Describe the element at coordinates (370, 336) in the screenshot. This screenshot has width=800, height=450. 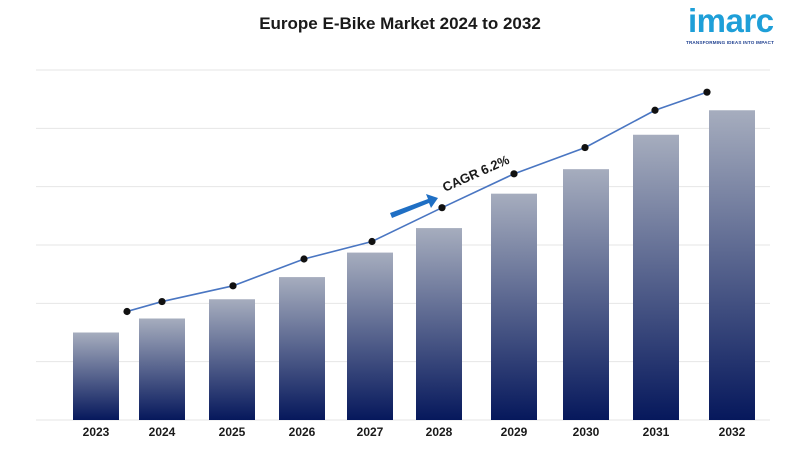
I see `bar-2027` at that location.